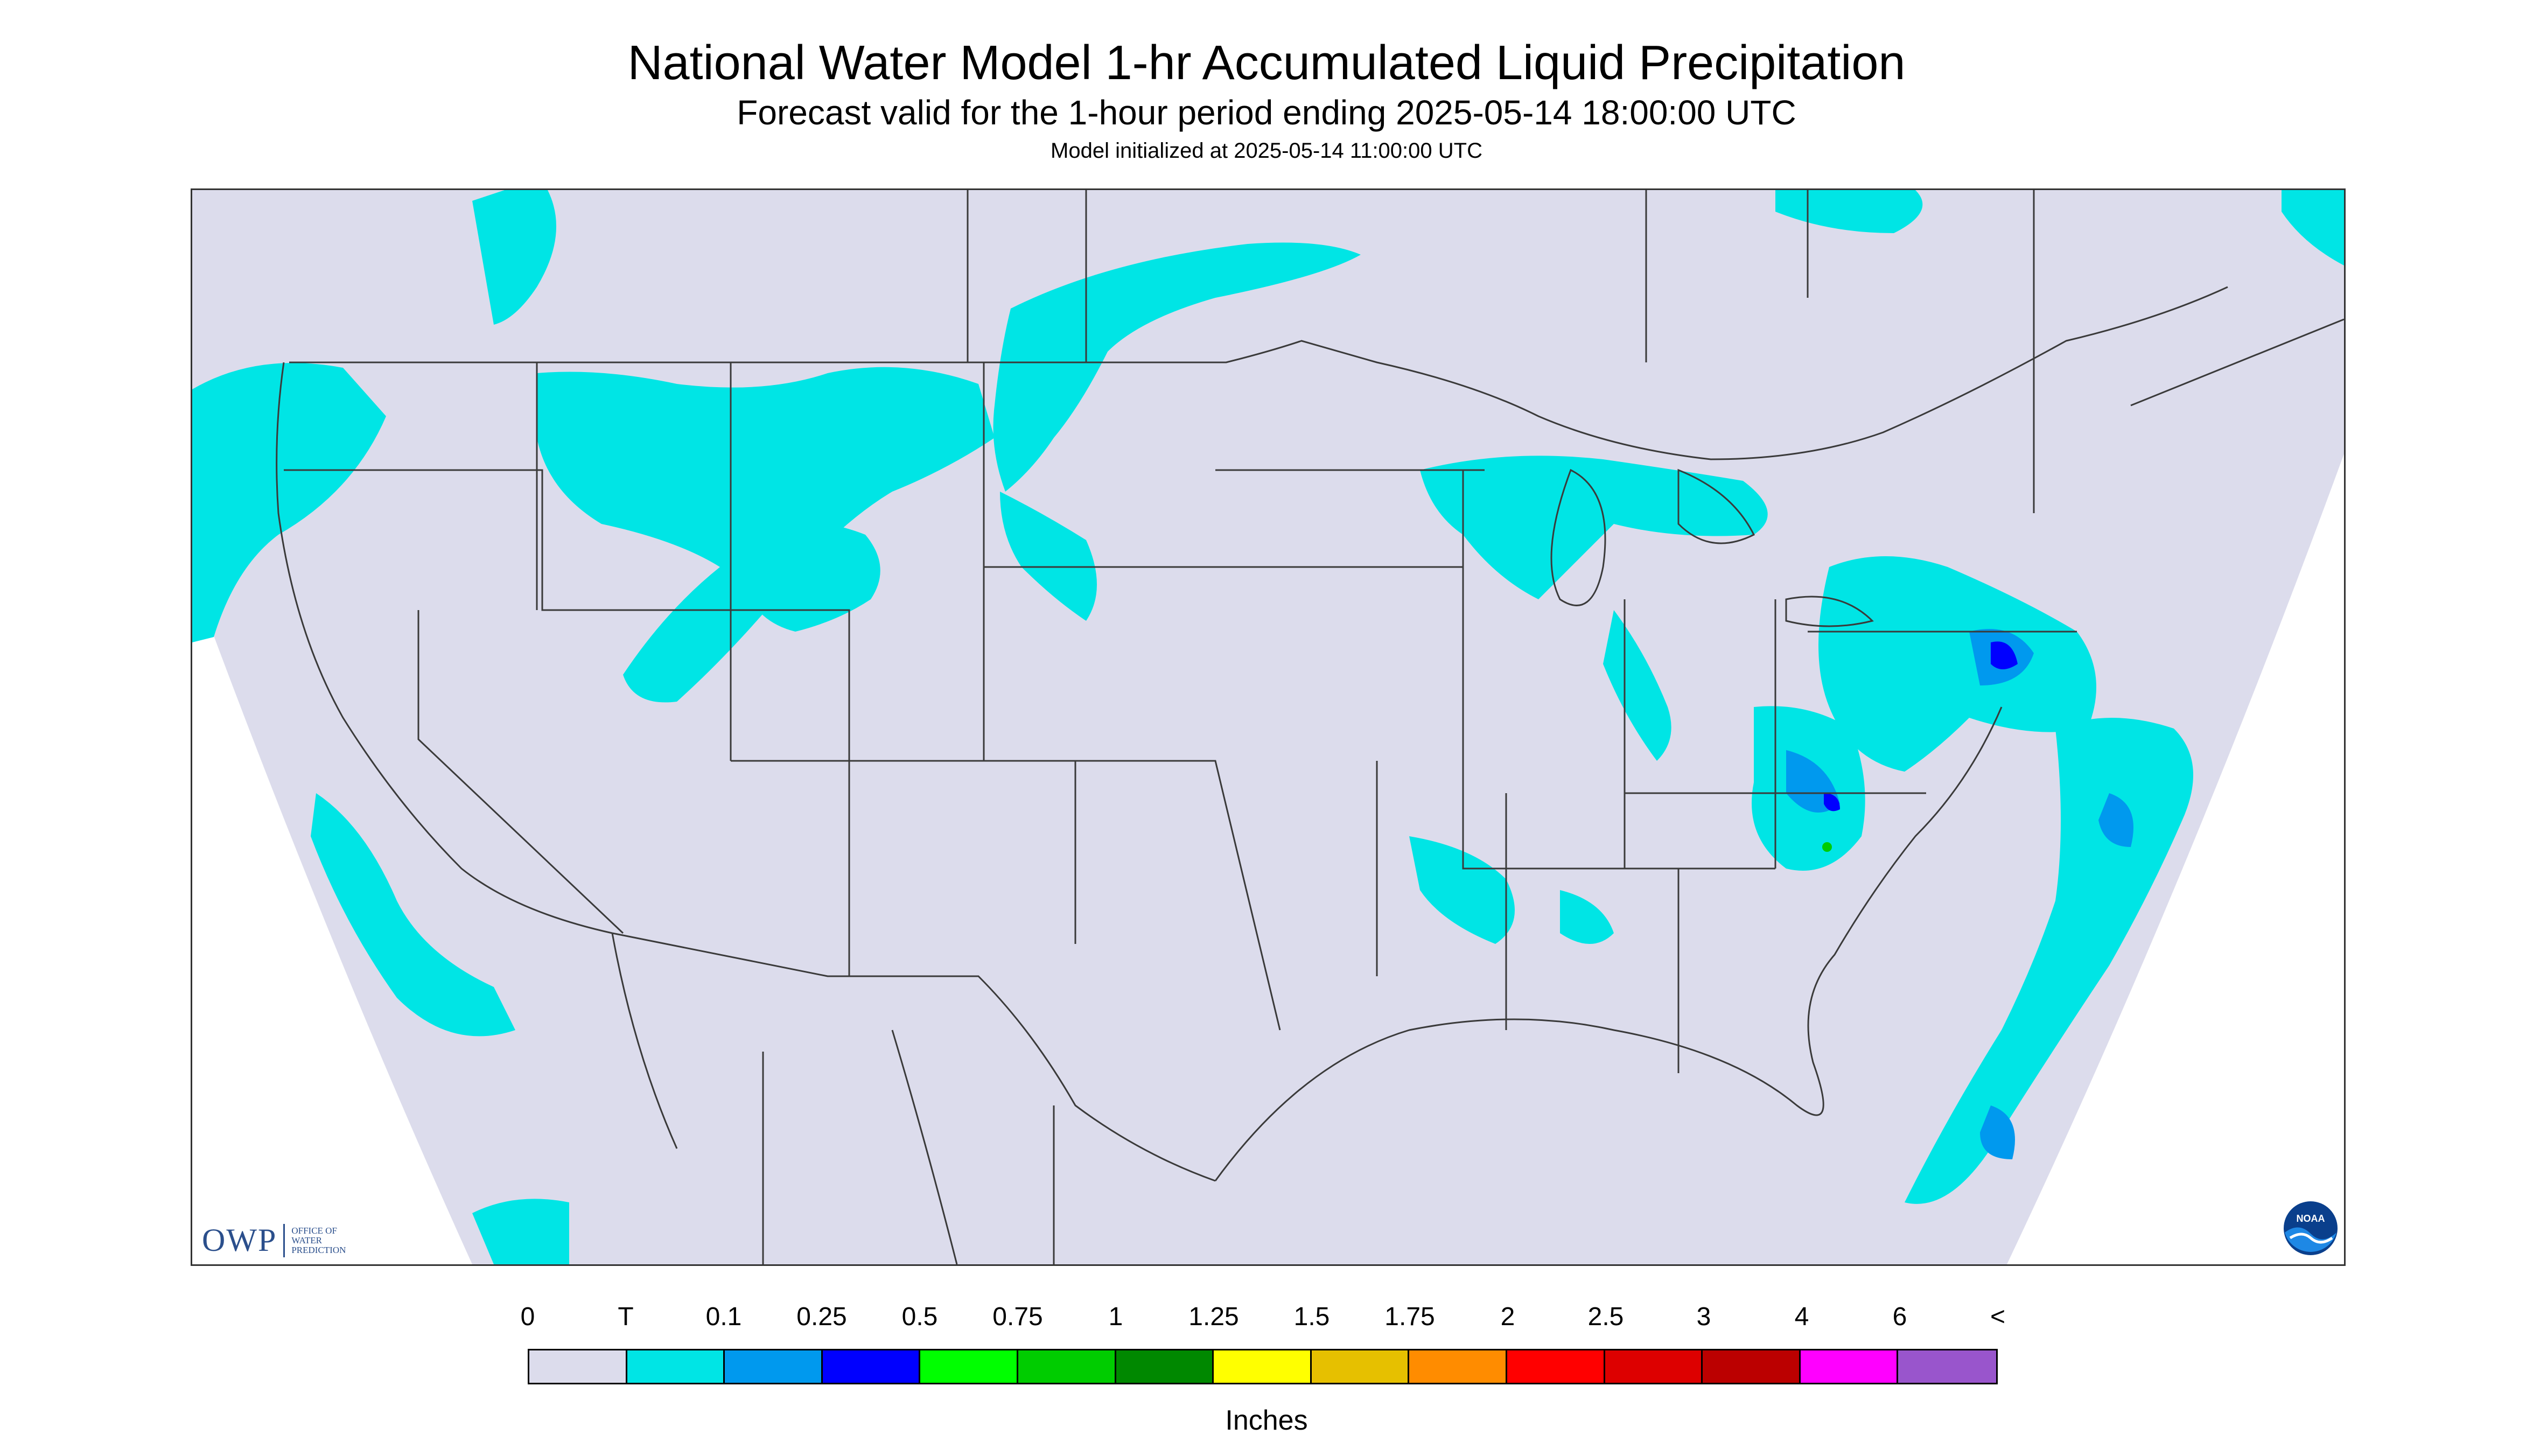 Image resolution: width=2533 pixels, height=1456 pixels. I want to click on owp-sub-line: Office of, so click(314, 1230).